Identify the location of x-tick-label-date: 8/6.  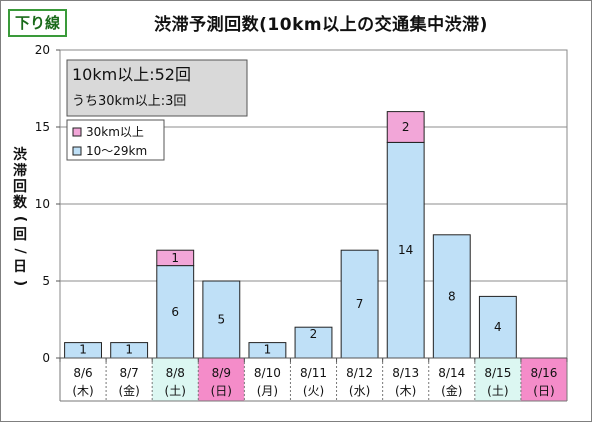
(82, 373).